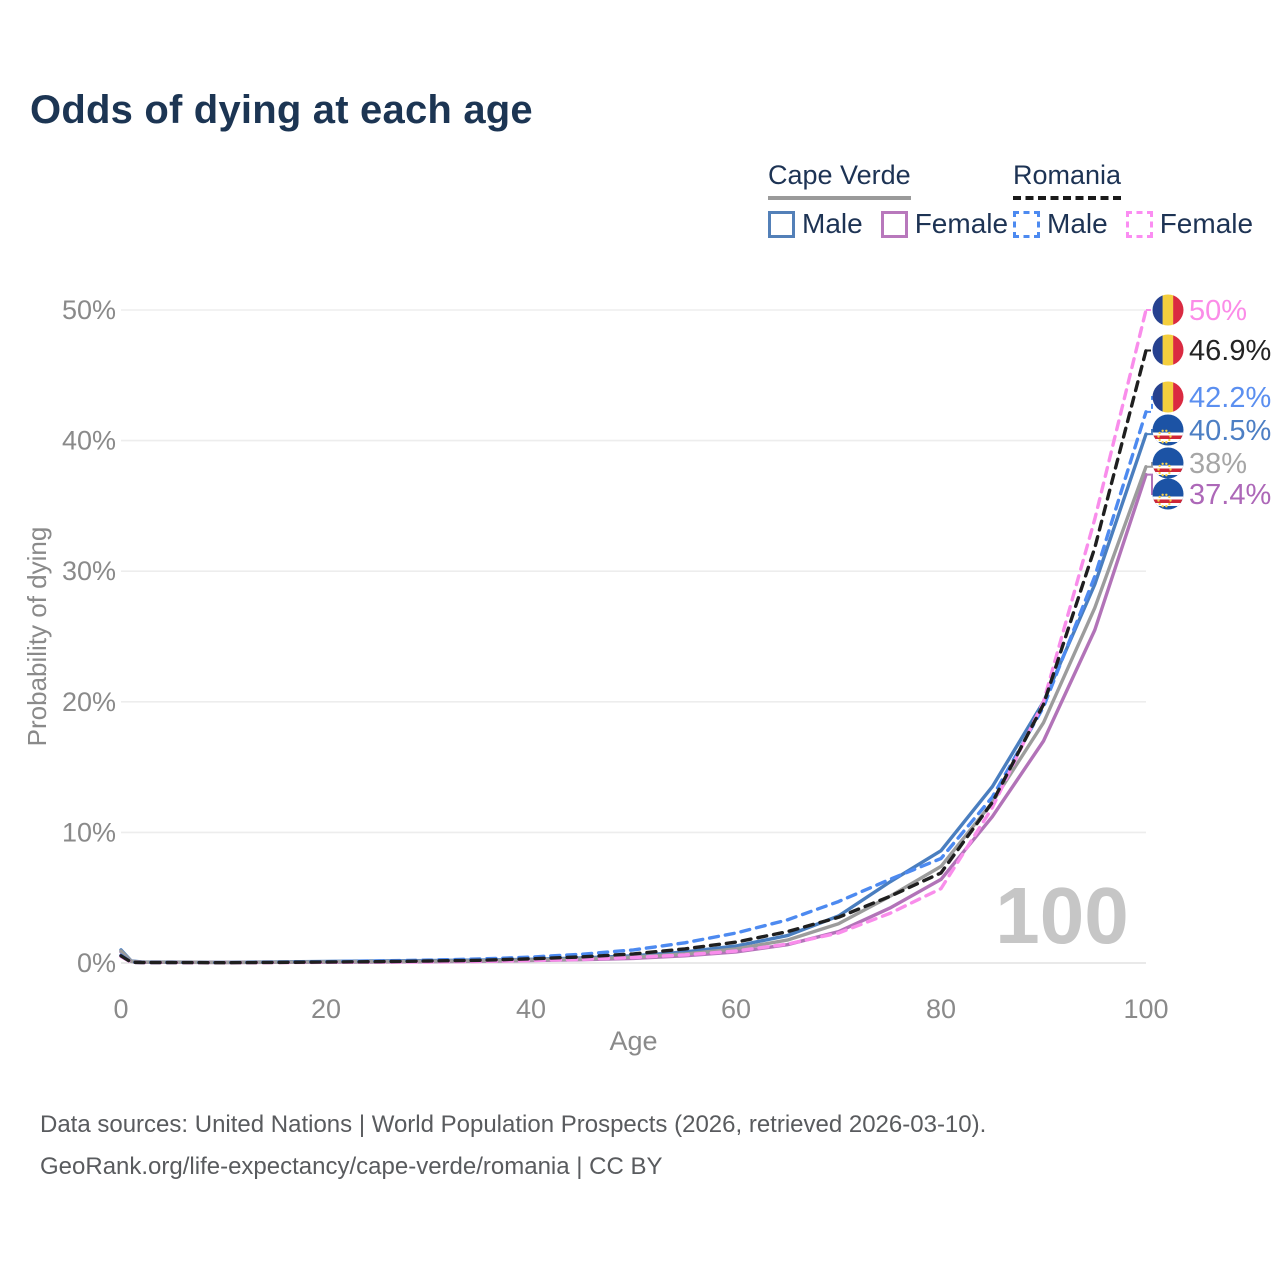 The height and width of the screenshot is (1280, 1280). Describe the element at coordinates (37, 637) in the screenshot. I see `y-axis-title: Probability of dying` at that location.